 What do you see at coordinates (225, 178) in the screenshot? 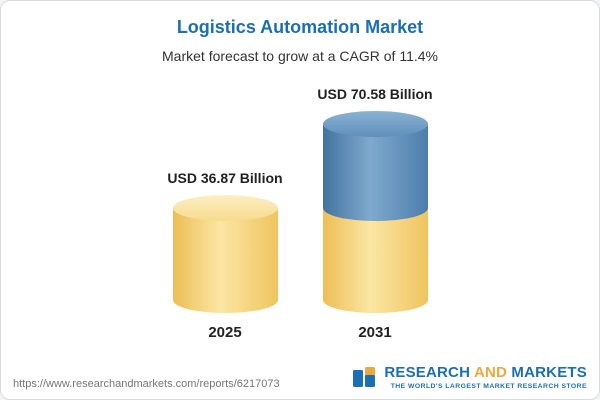
I see `bar-2025-value-label: USD 36.87 Billion` at bounding box center [225, 178].